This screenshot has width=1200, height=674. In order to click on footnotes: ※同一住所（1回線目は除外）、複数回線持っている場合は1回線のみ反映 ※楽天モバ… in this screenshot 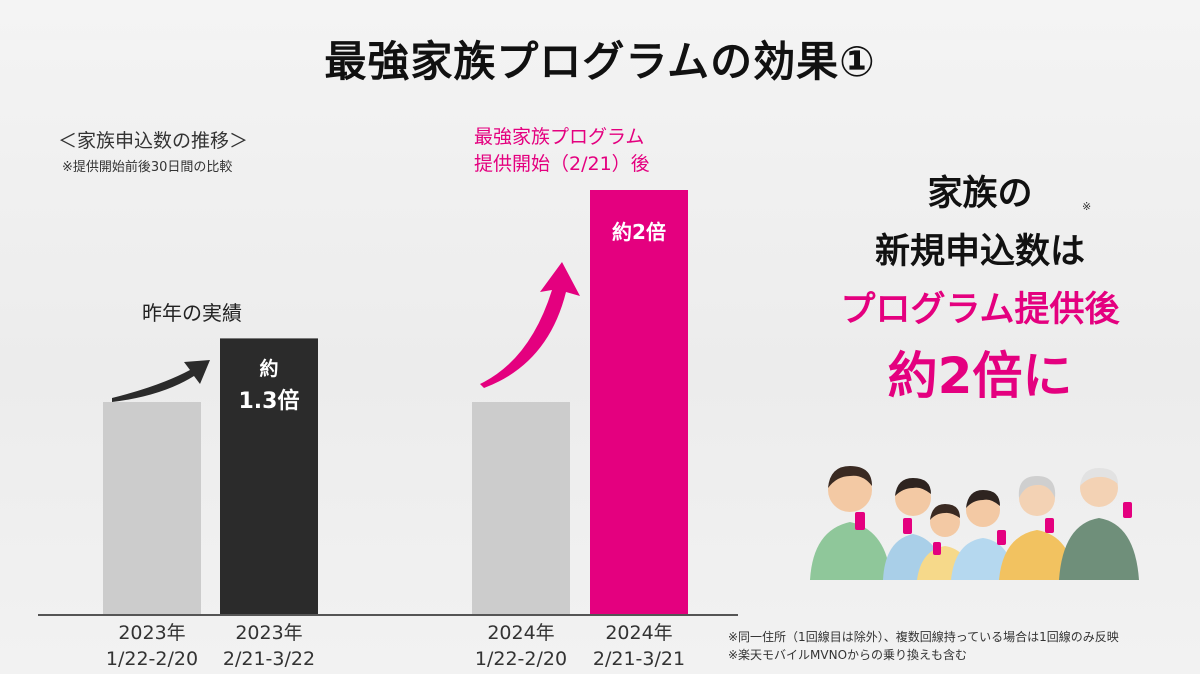, I will do `click(923, 646)`.